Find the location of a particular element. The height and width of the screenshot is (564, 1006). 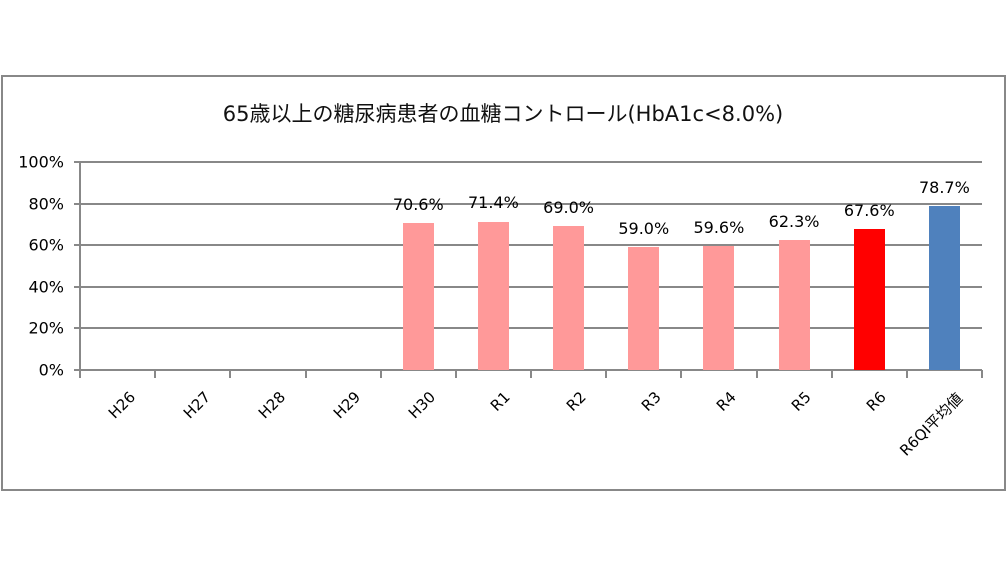

value-label: 70.6% is located at coordinates (418, 205).